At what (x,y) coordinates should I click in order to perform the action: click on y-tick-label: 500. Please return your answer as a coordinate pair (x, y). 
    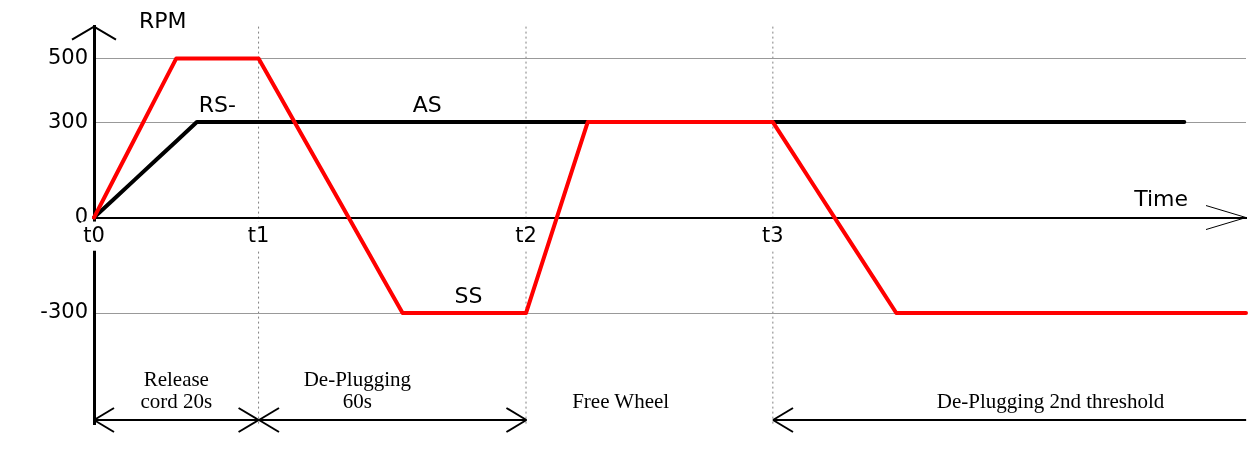
    Looking at the image, I should click on (67, 56).